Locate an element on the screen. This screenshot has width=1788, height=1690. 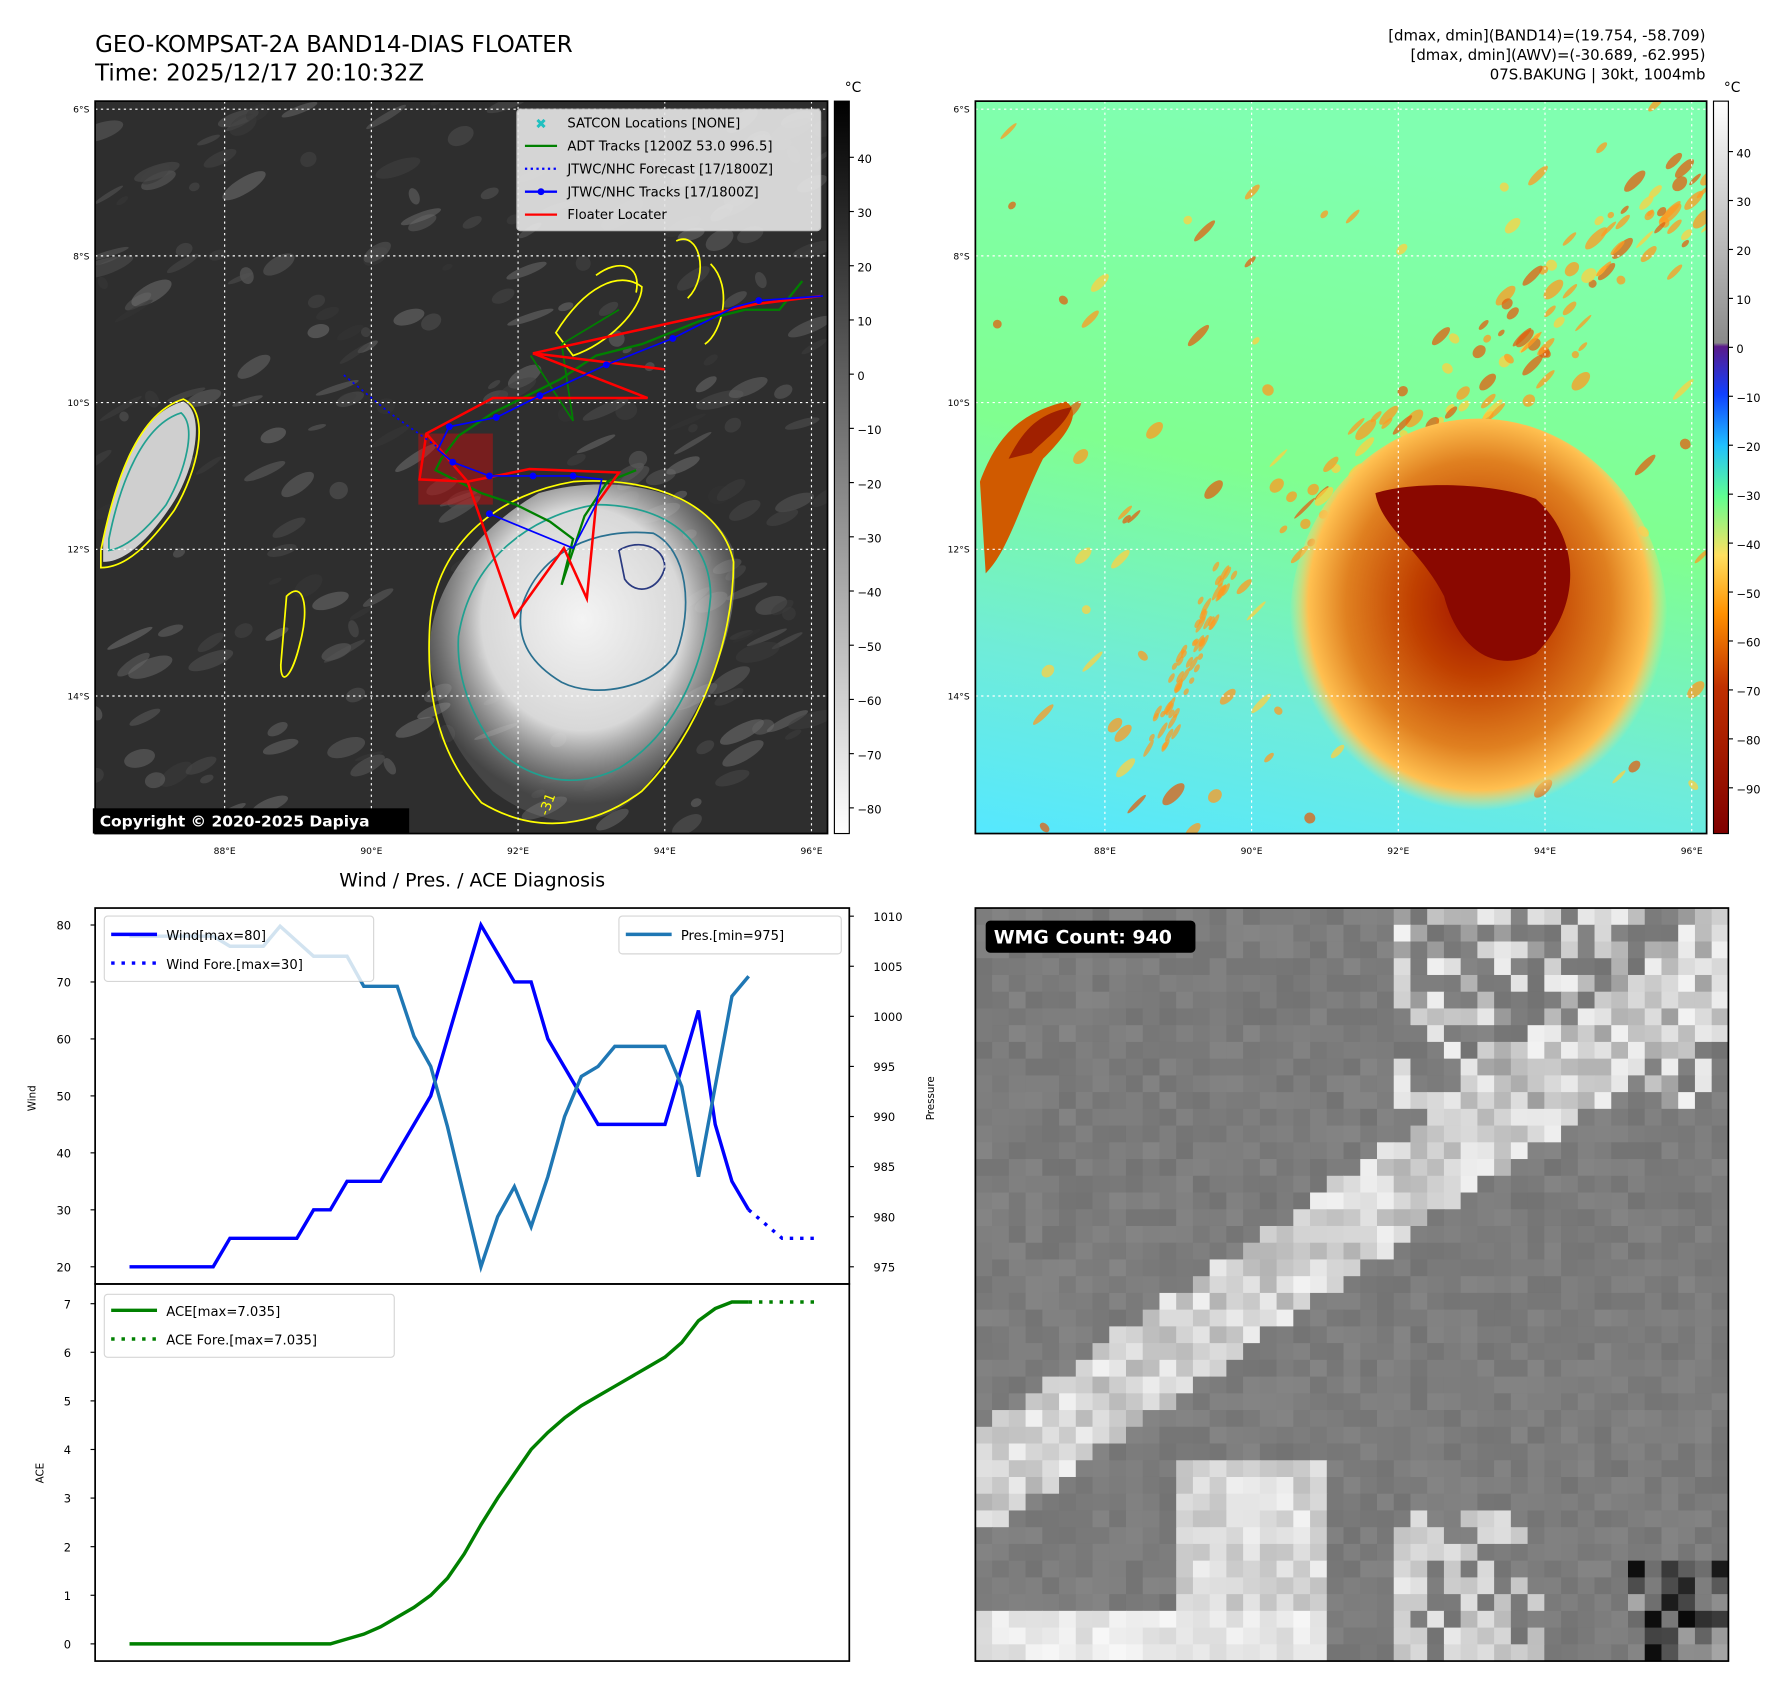
colorbar-tick-label: −60 is located at coordinates (869, 701).